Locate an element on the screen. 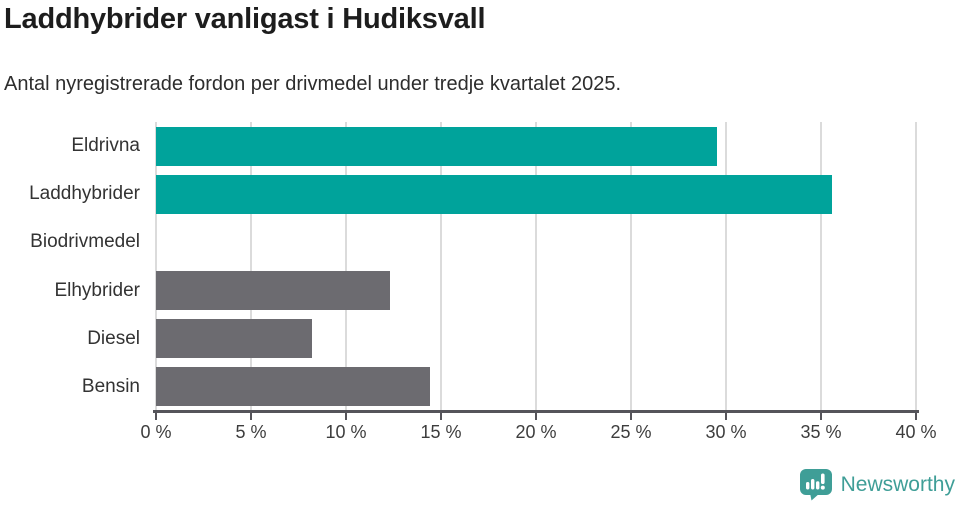 This screenshot has height=505, width=960. chart-title: Laddhybrider vanligast i Hudiksvall is located at coordinates (245, 19).